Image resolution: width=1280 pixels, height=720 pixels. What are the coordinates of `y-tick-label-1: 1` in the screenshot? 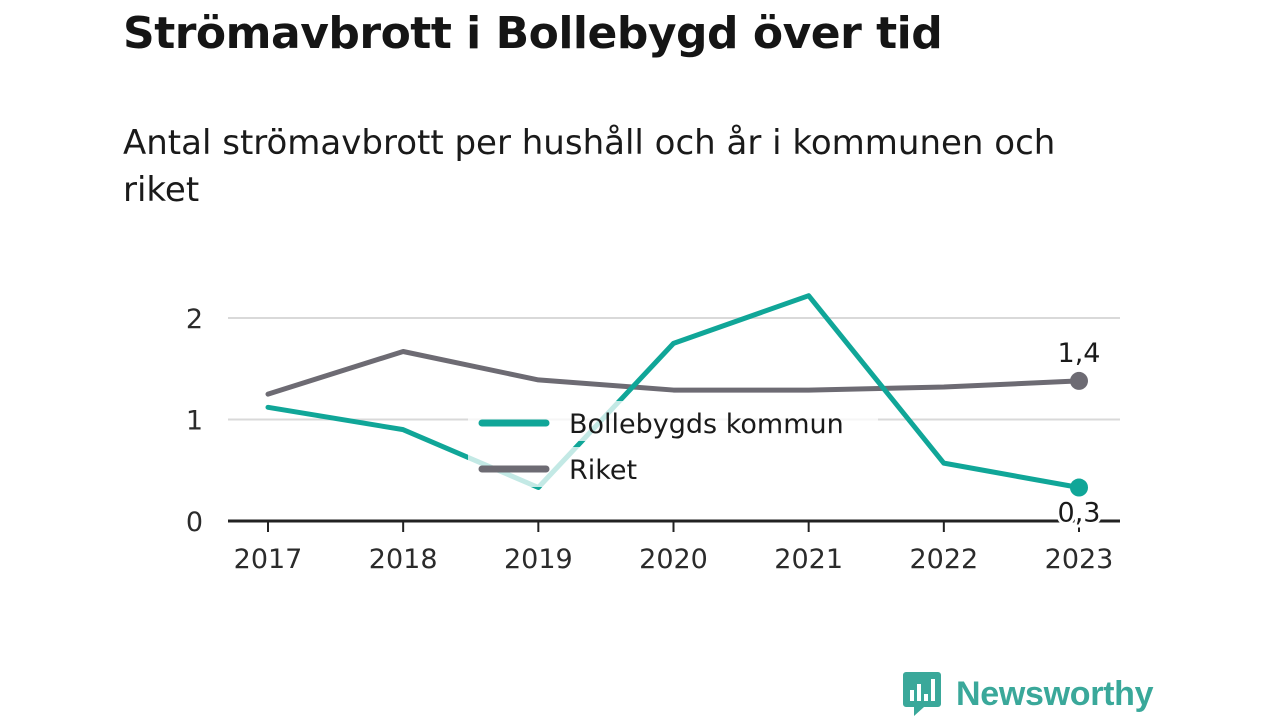 It's located at (194, 421).